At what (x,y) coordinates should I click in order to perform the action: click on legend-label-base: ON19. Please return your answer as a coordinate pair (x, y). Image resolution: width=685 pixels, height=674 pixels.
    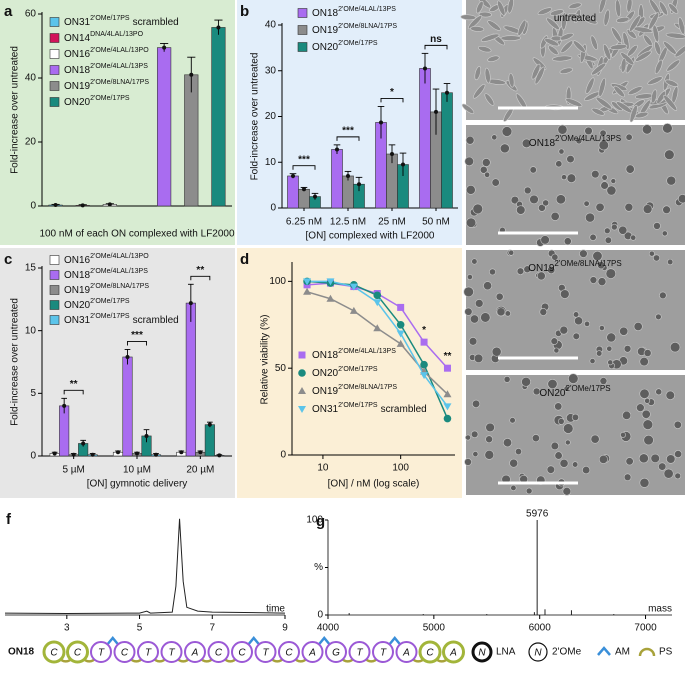
    Looking at the image, I should click on (325, 30).